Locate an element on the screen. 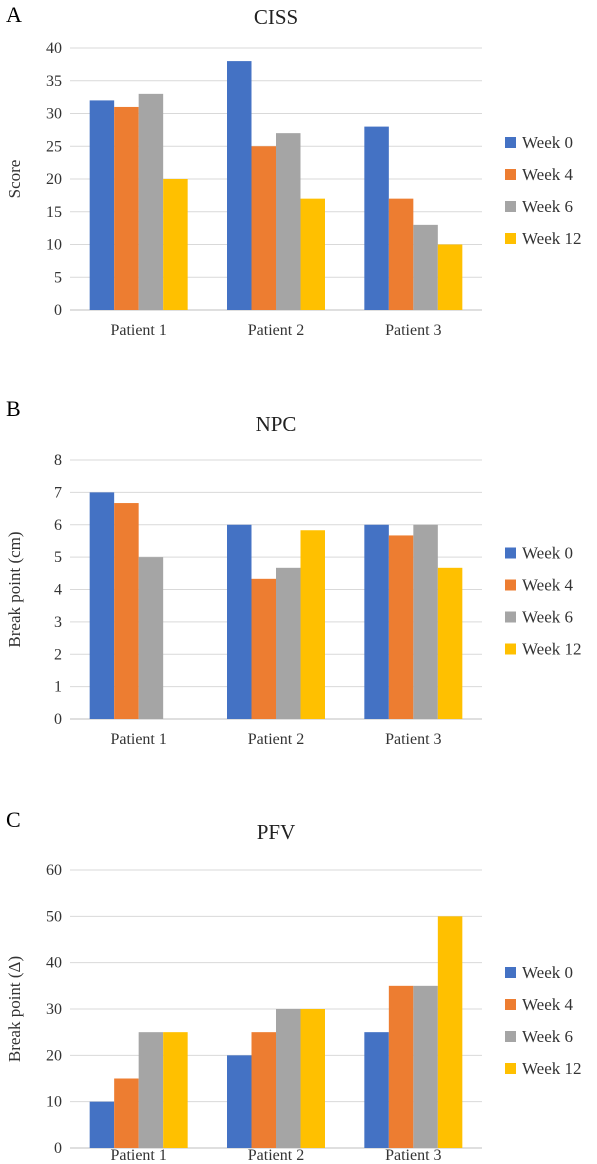 The width and height of the screenshot is (597, 1164). y-axis-label: Break point (cm) is located at coordinates (14, 589).